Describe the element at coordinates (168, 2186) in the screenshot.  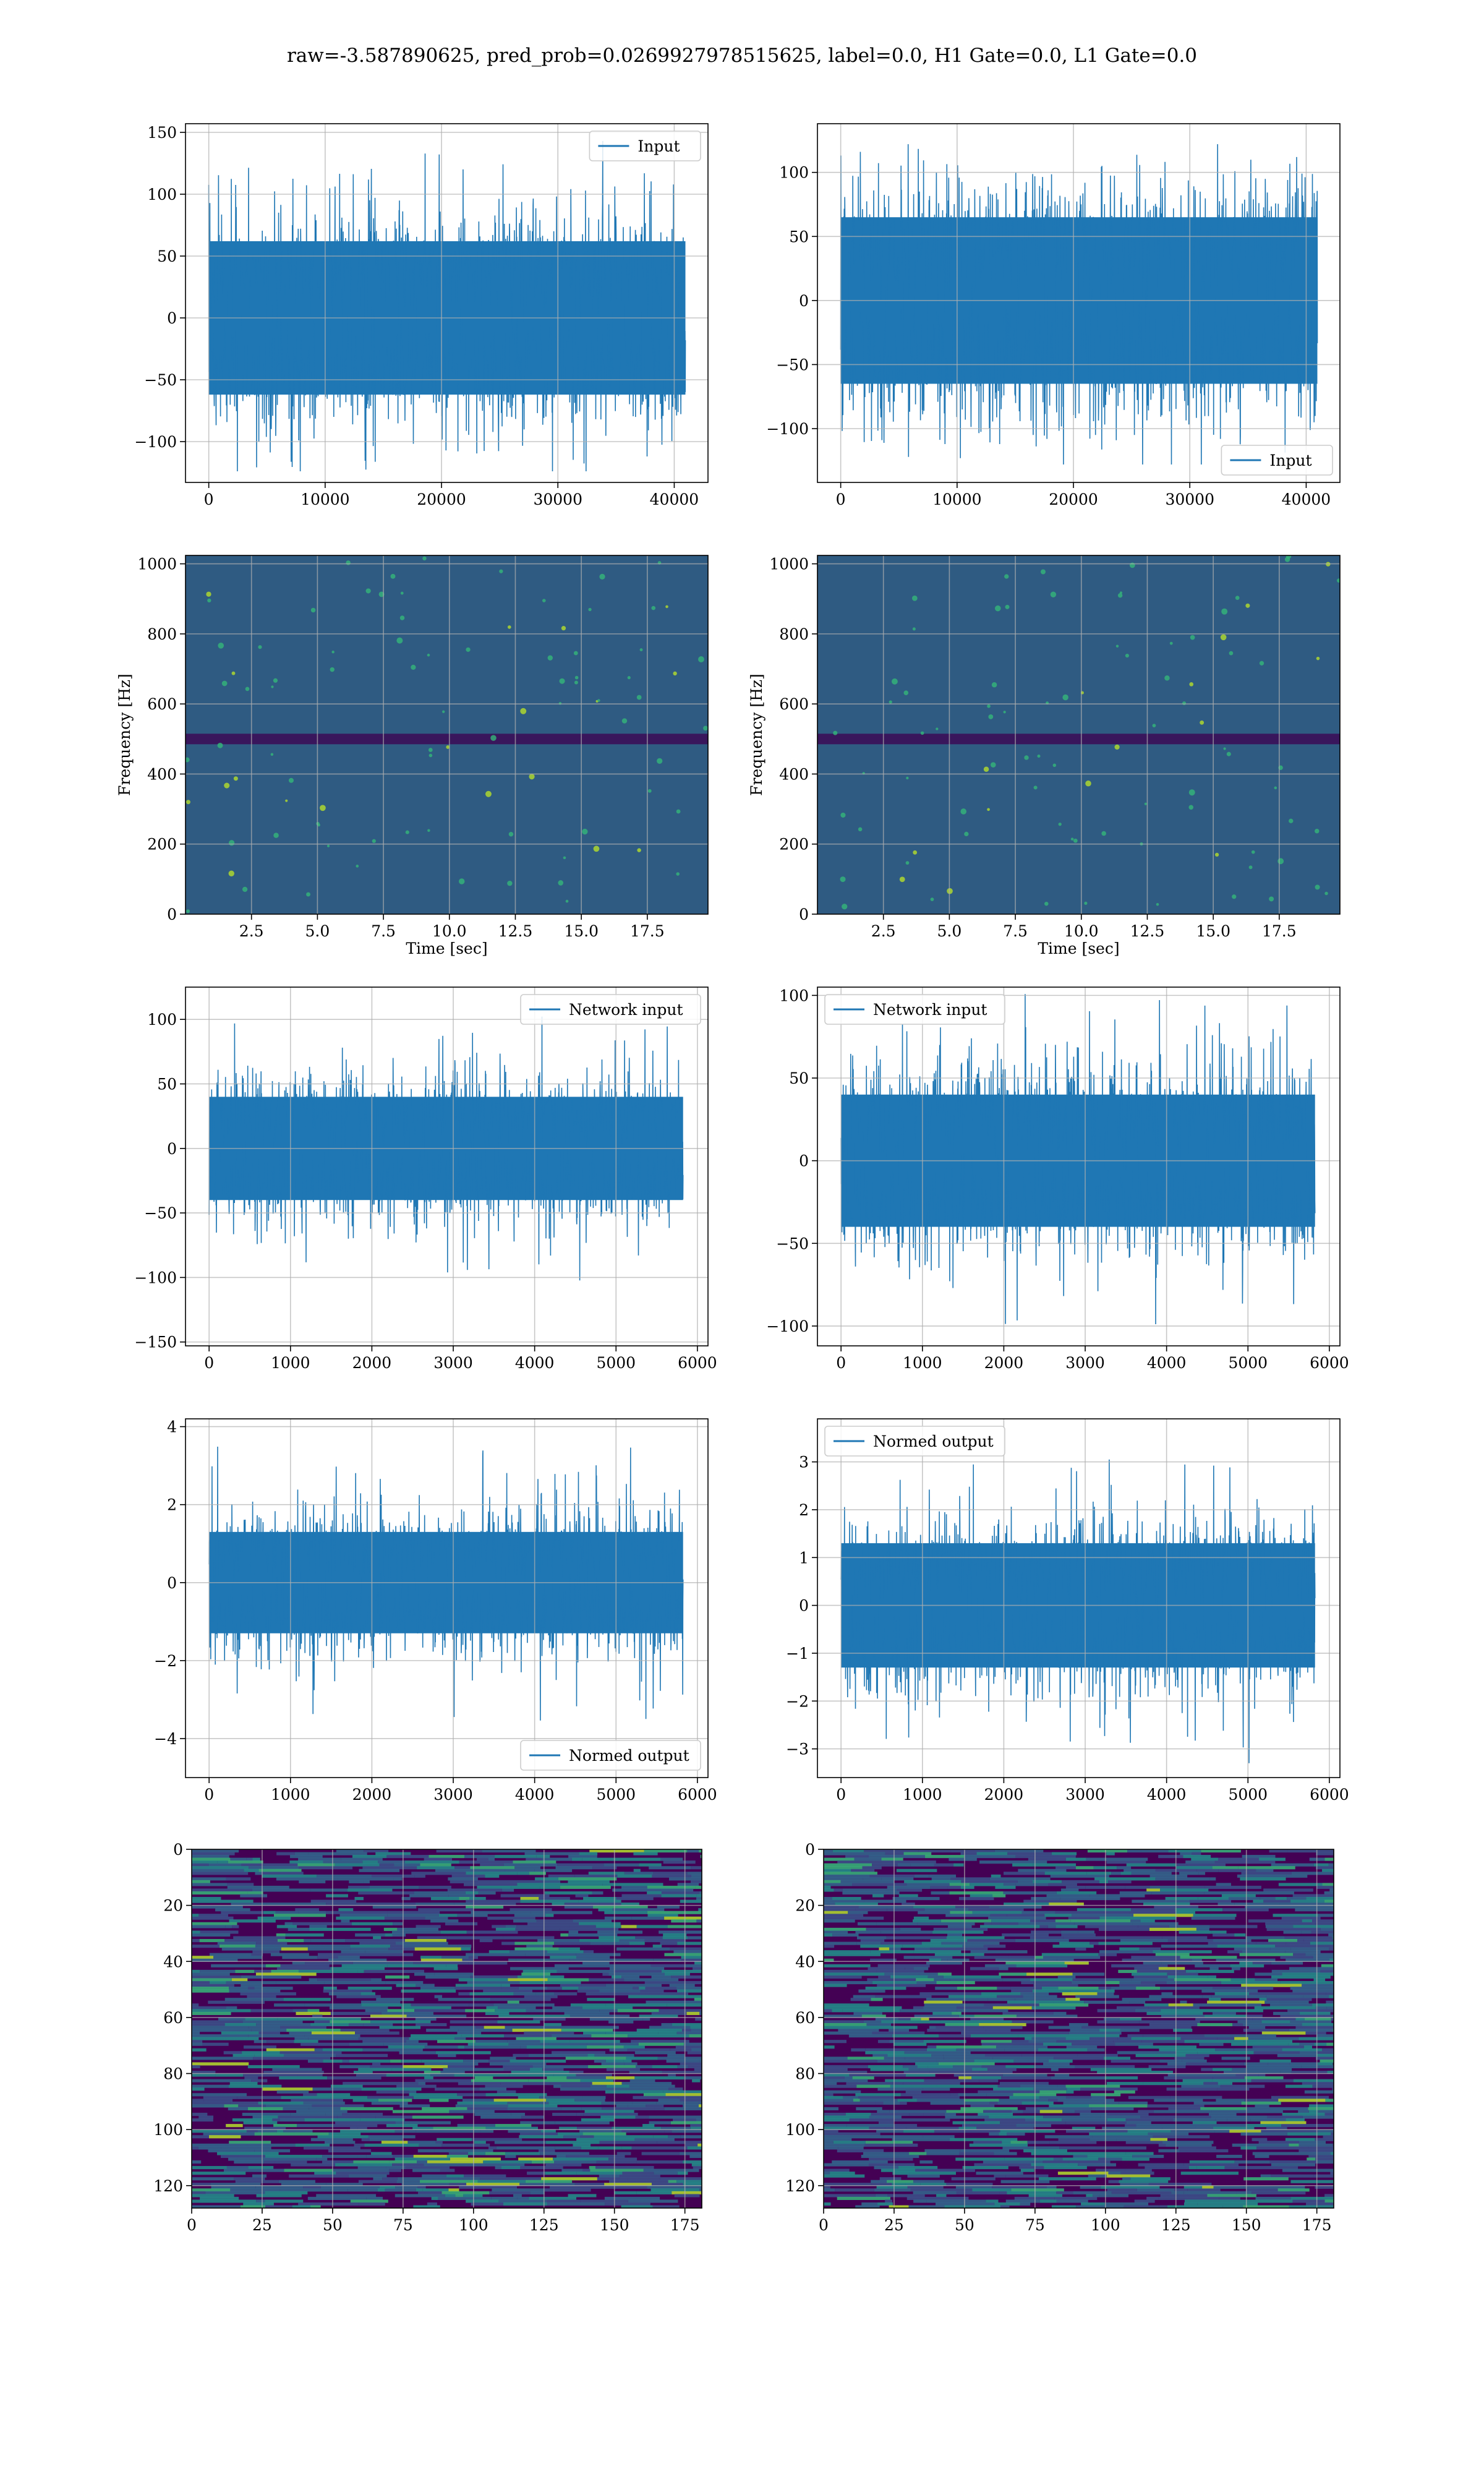
I see `h1-feature-map-ytick-label: 120` at that location.